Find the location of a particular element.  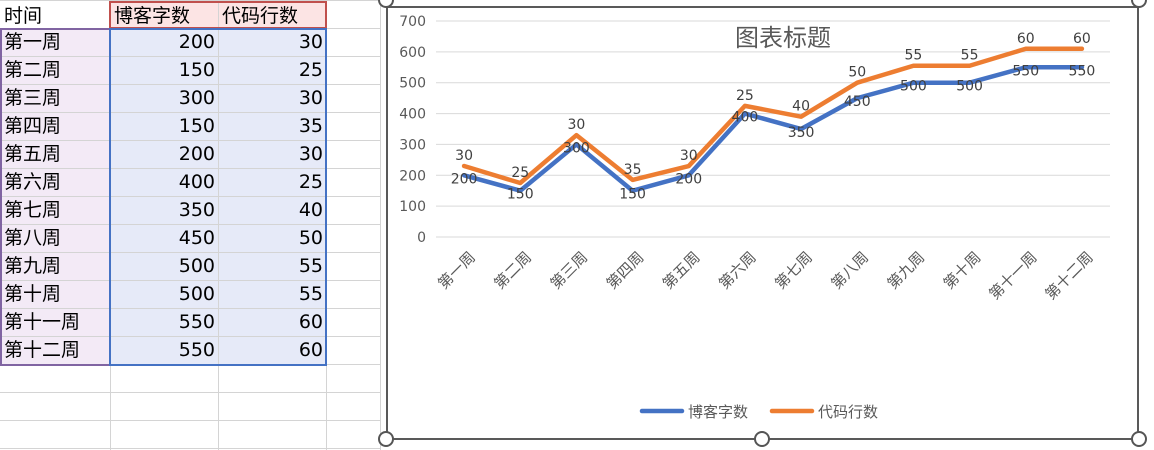

resize-handle-bottom-left is located at coordinates (386, 439).